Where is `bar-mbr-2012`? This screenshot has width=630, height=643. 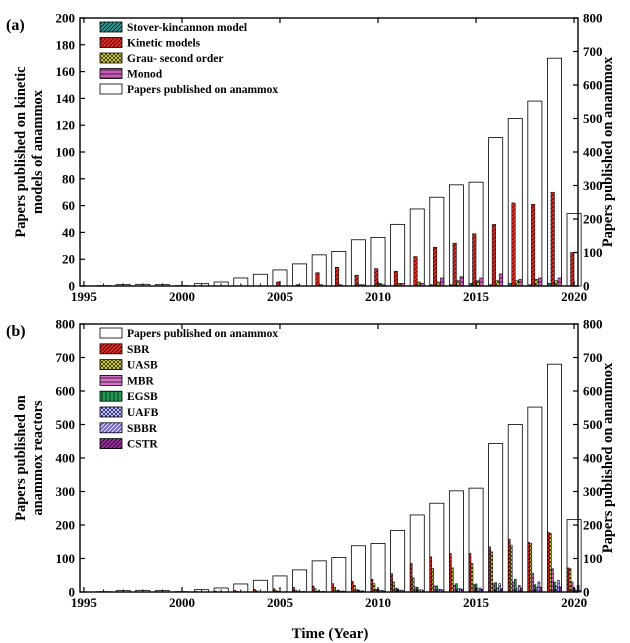 bar-mbr-2012 is located at coordinates (415, 589).